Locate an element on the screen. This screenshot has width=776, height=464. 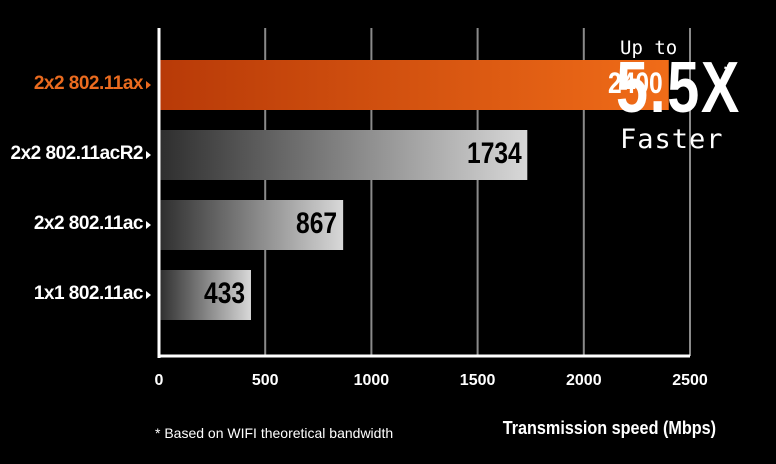
x-tick-label: 2500 is located at coordinates (690, 380).